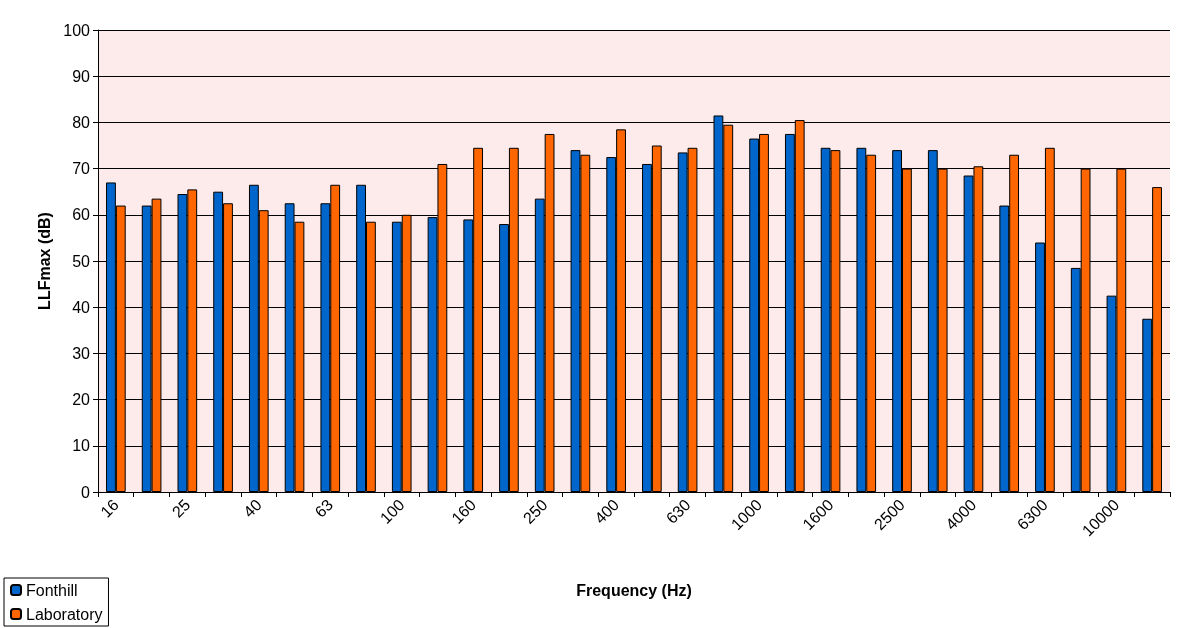  I want to click on y-tick-label: 30, so click(81, 353).